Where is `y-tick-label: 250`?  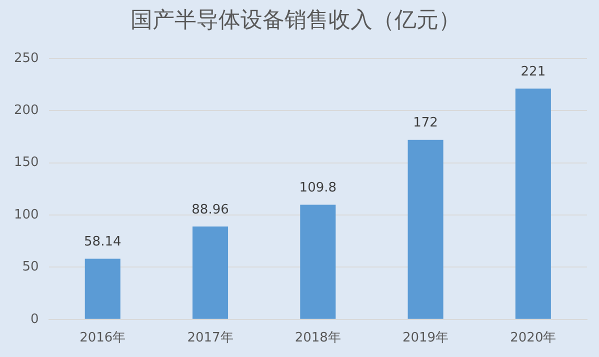
y-tick-label: 250 is located at coordinates (26, 58).